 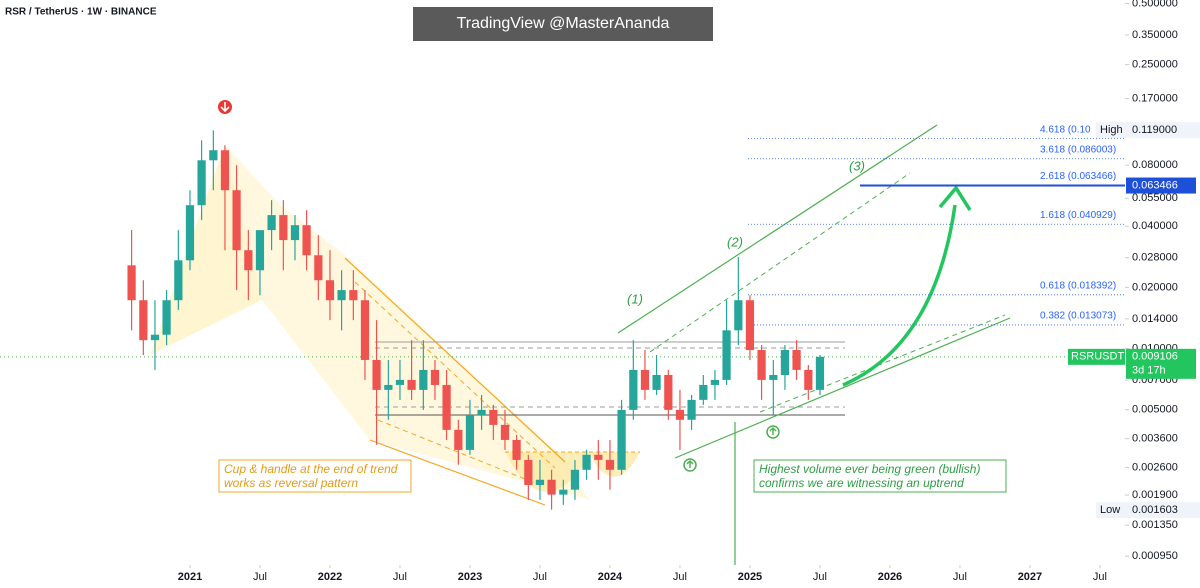 I want to click on fib-label: 3.618 (0.086003), so click(x=1078, y=149).